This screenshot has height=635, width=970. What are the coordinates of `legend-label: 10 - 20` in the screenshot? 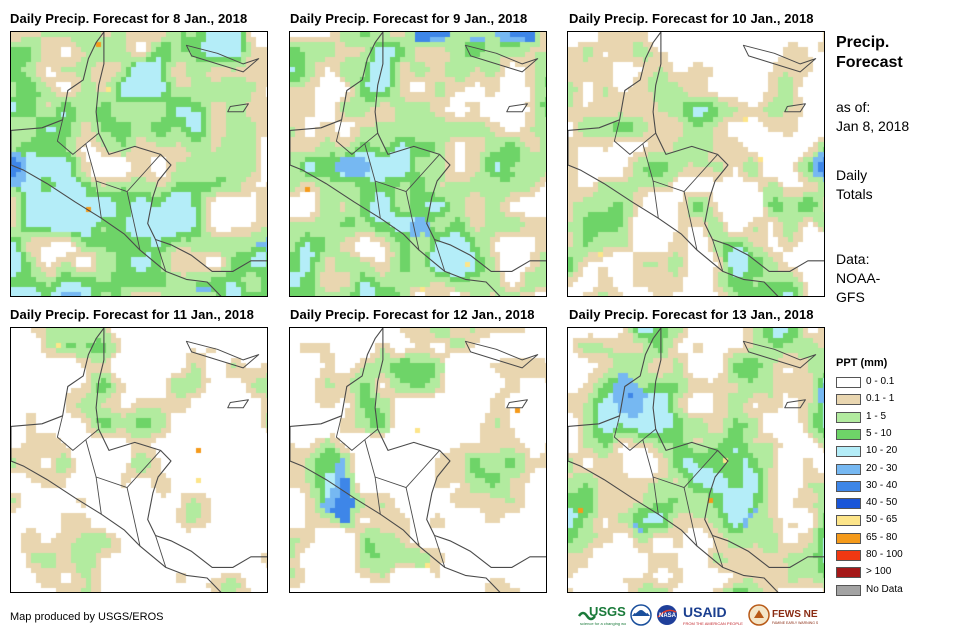 It's located at (882, 451).